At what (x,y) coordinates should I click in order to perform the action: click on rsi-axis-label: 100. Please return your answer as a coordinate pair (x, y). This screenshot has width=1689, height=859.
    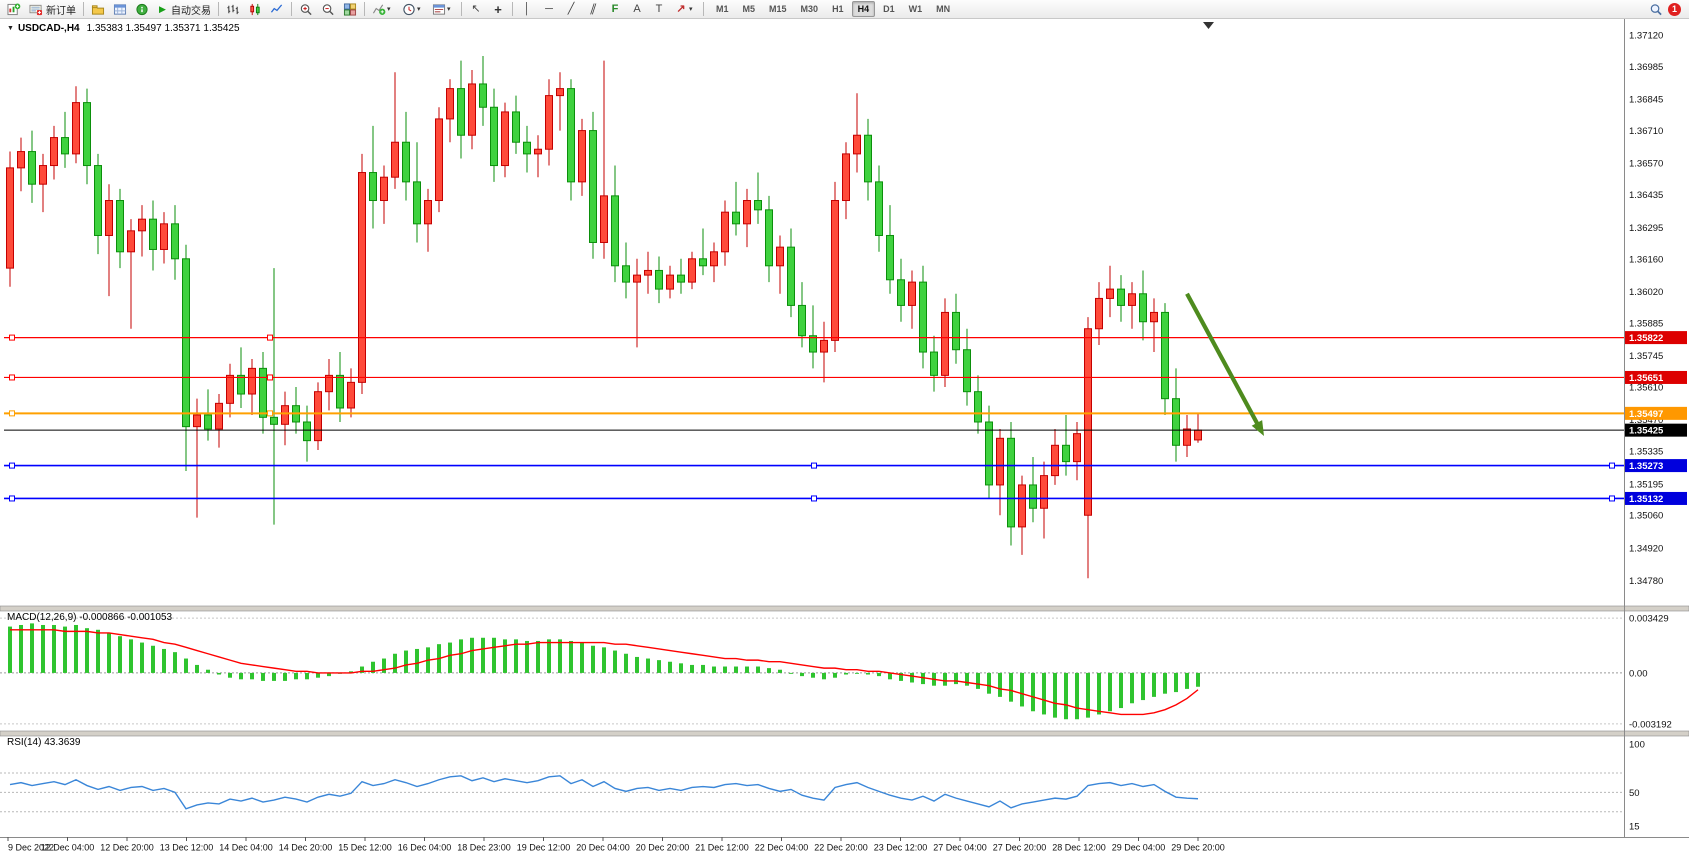
    Looking at the image, I should click on (1637, 744).